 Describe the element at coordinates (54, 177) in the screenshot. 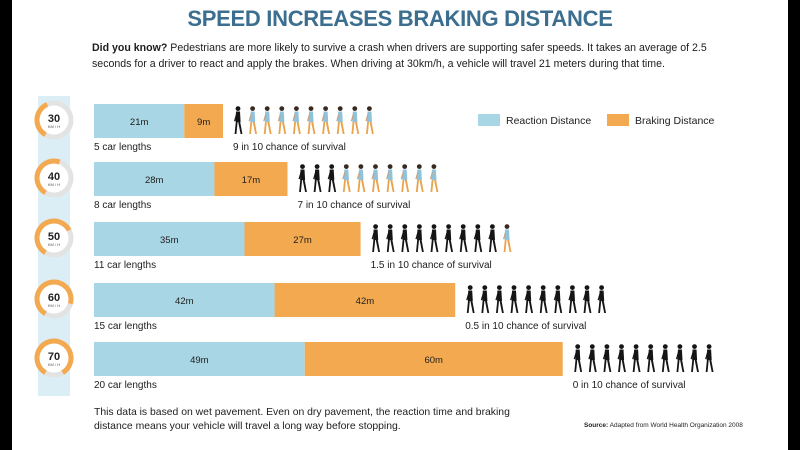

I see `speed-gauge-value: 40` at that location.